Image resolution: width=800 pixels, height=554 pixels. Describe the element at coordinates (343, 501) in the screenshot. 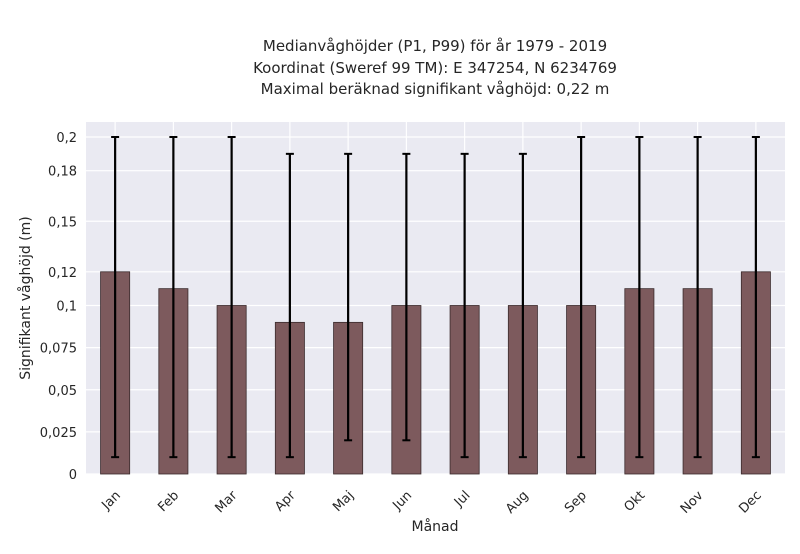

I see `x-tick-label: Maj` at that location.